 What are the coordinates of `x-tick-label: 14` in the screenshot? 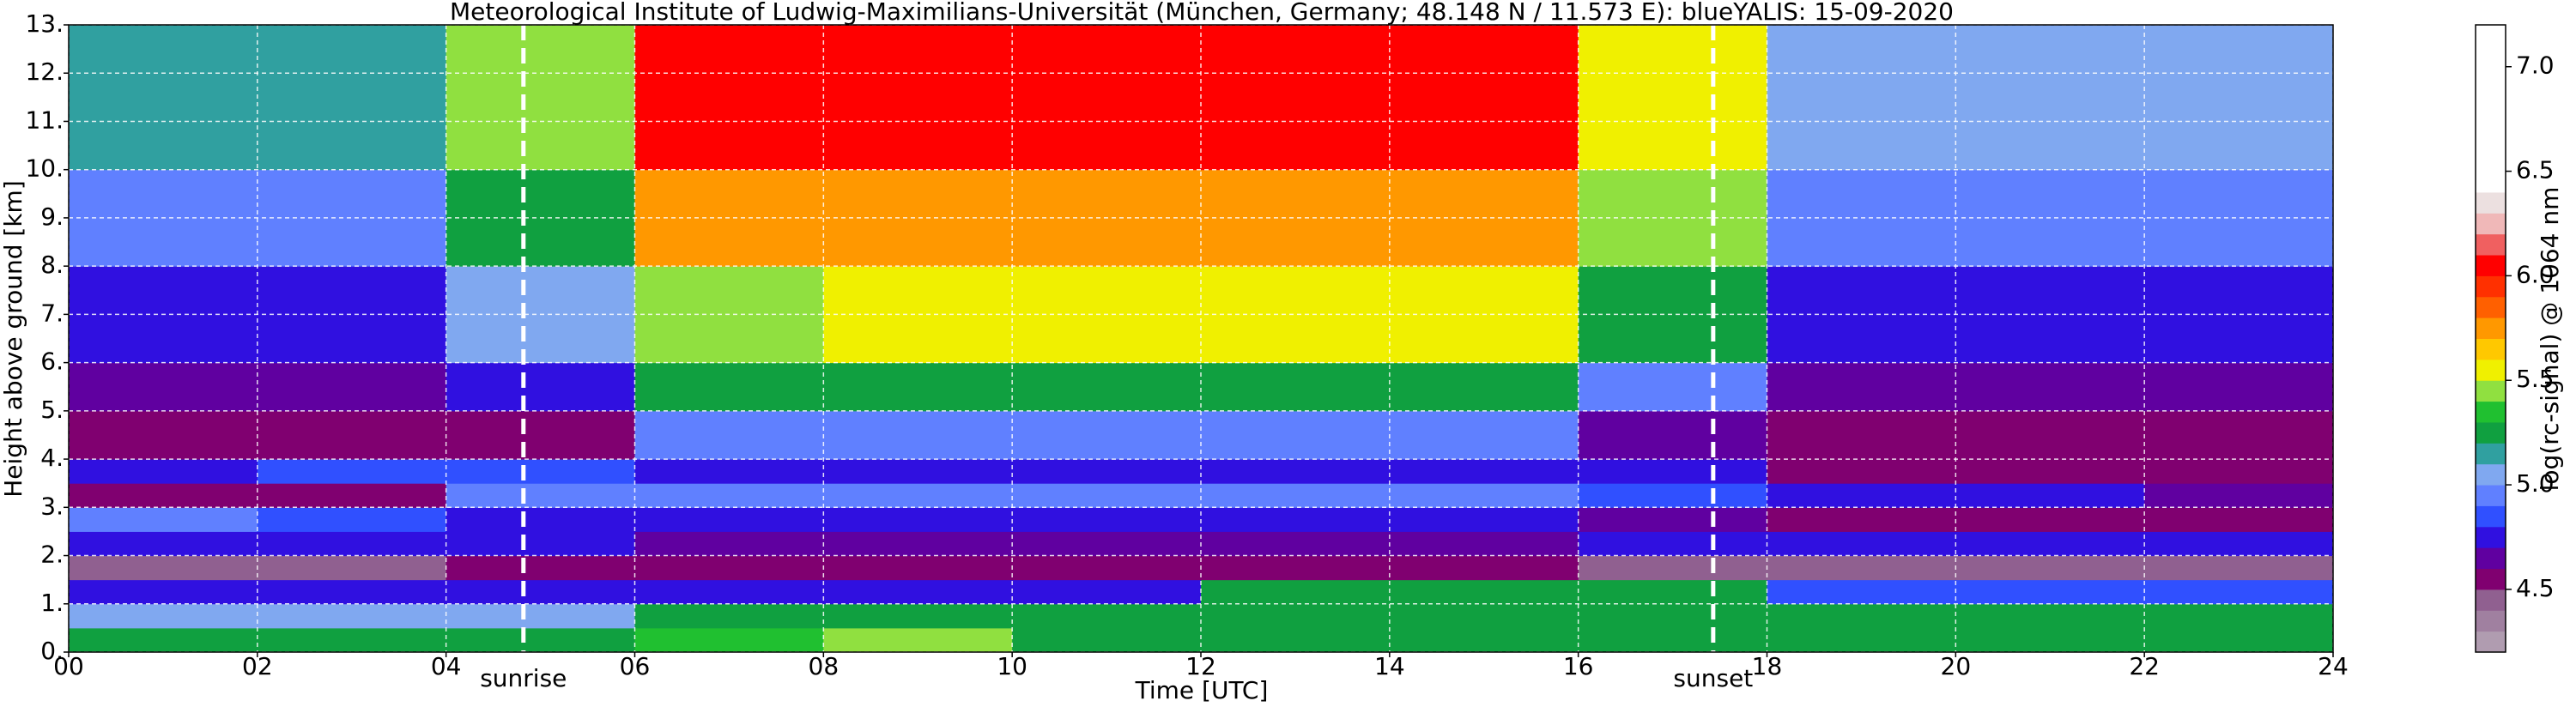 It's located at (1389, 666).